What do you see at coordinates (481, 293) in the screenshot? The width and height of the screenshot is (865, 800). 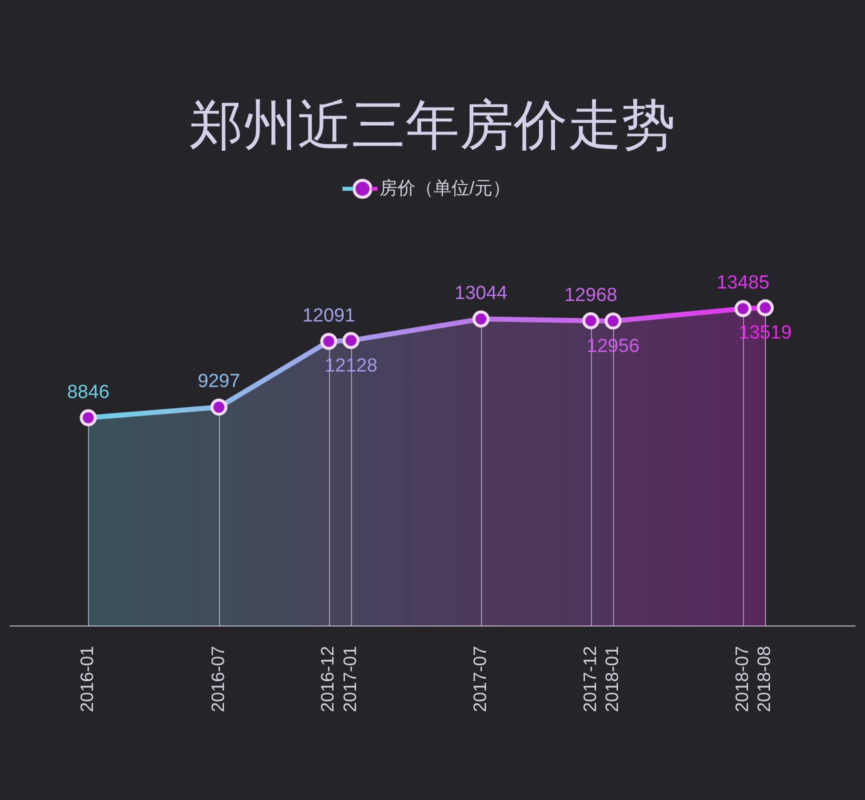 I see `data-label: 13044` at bounding box center [481, 293].